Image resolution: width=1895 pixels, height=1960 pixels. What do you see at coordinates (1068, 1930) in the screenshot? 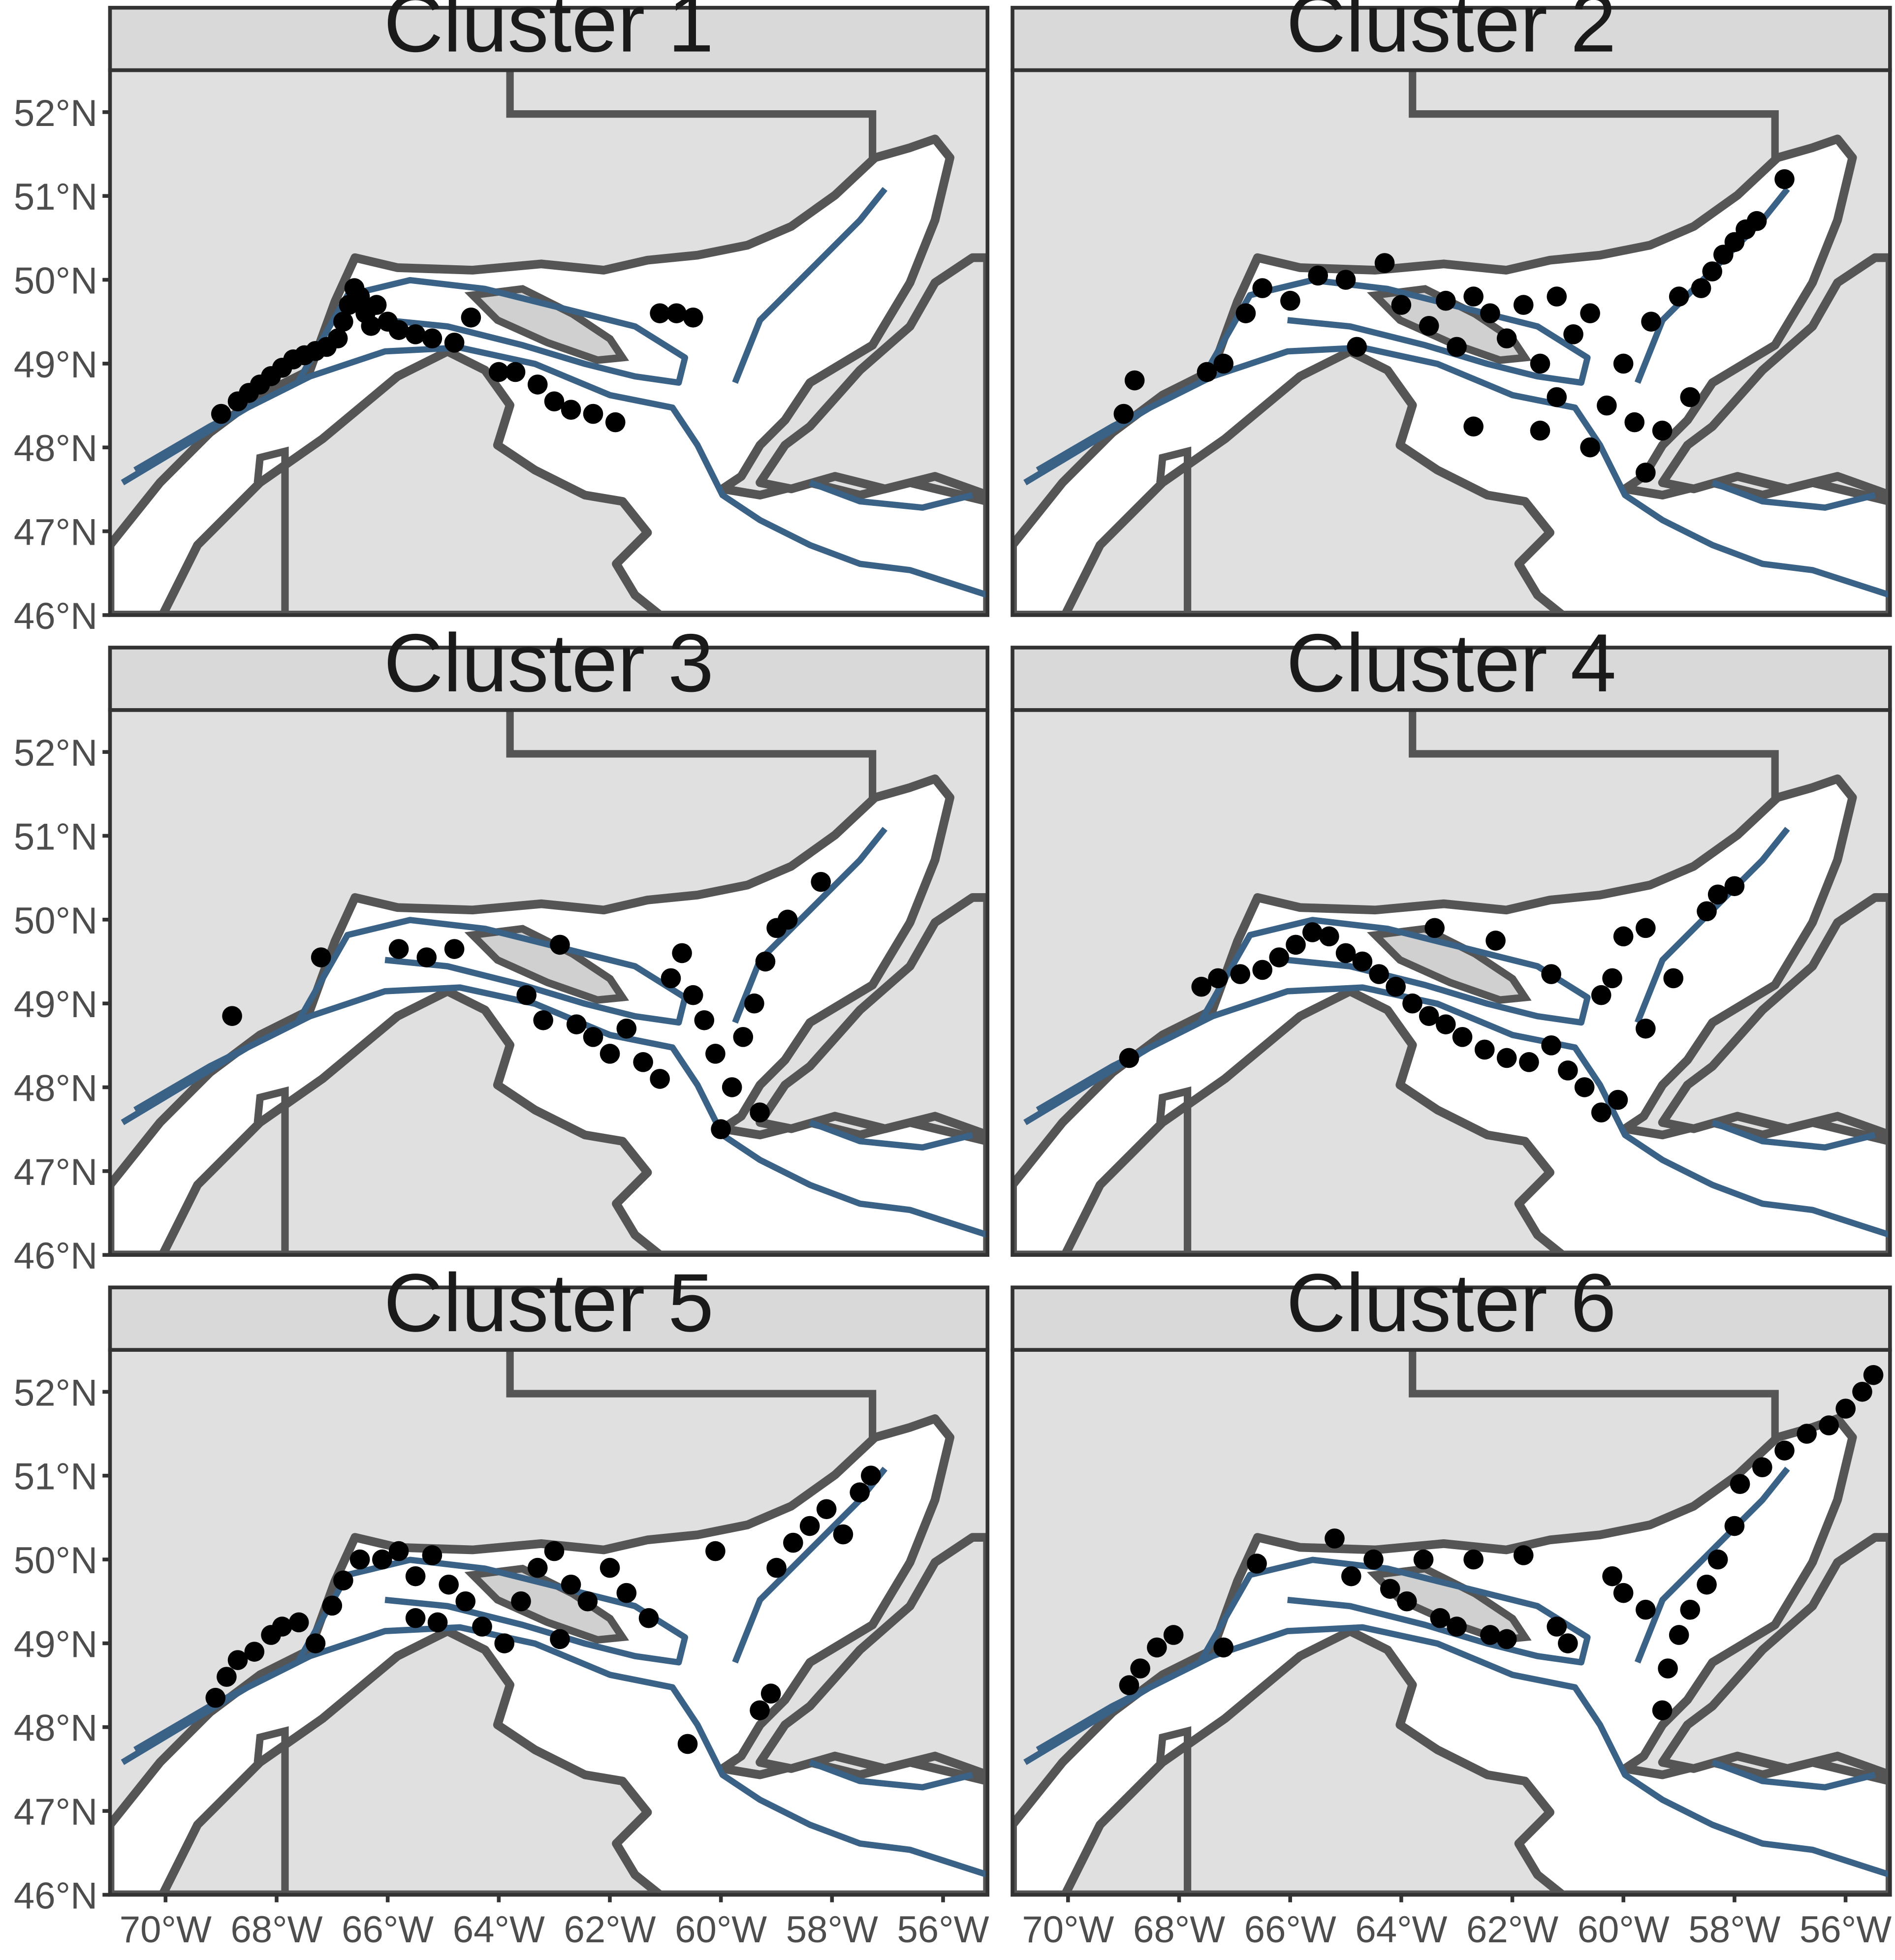
I see `x-tick-label: 70°W` at bounding box center [1068, 1930].